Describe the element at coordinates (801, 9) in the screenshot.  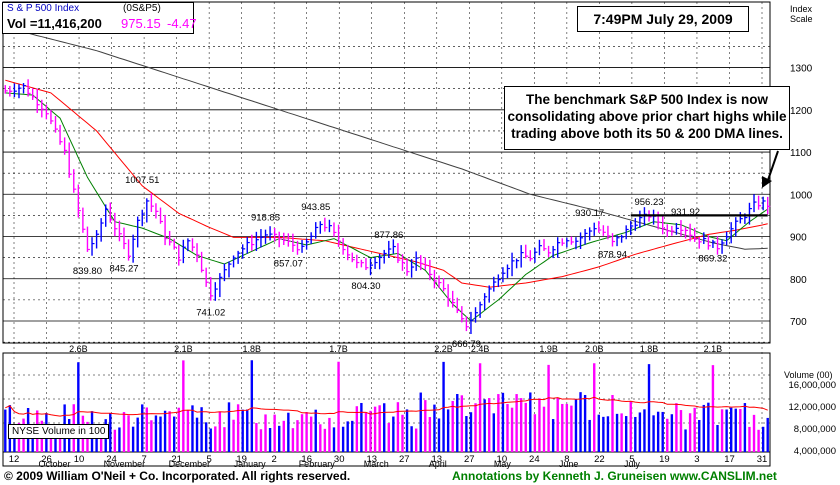
I see `scale-label: Index` at that location.